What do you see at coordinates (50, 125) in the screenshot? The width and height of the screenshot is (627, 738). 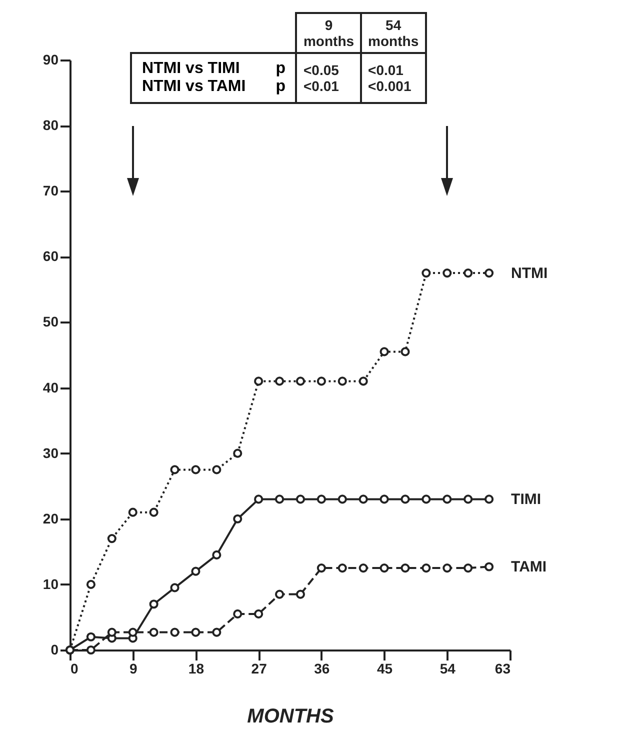 I see `y-tick-label: 80` at bounding box center [50, 125].